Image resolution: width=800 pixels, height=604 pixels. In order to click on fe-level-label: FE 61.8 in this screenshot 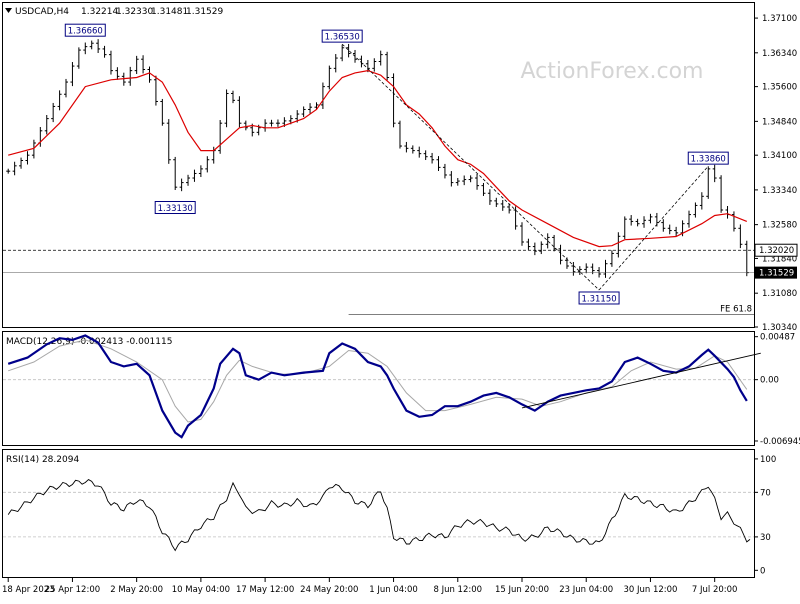, I will do `click(736, 310)`.